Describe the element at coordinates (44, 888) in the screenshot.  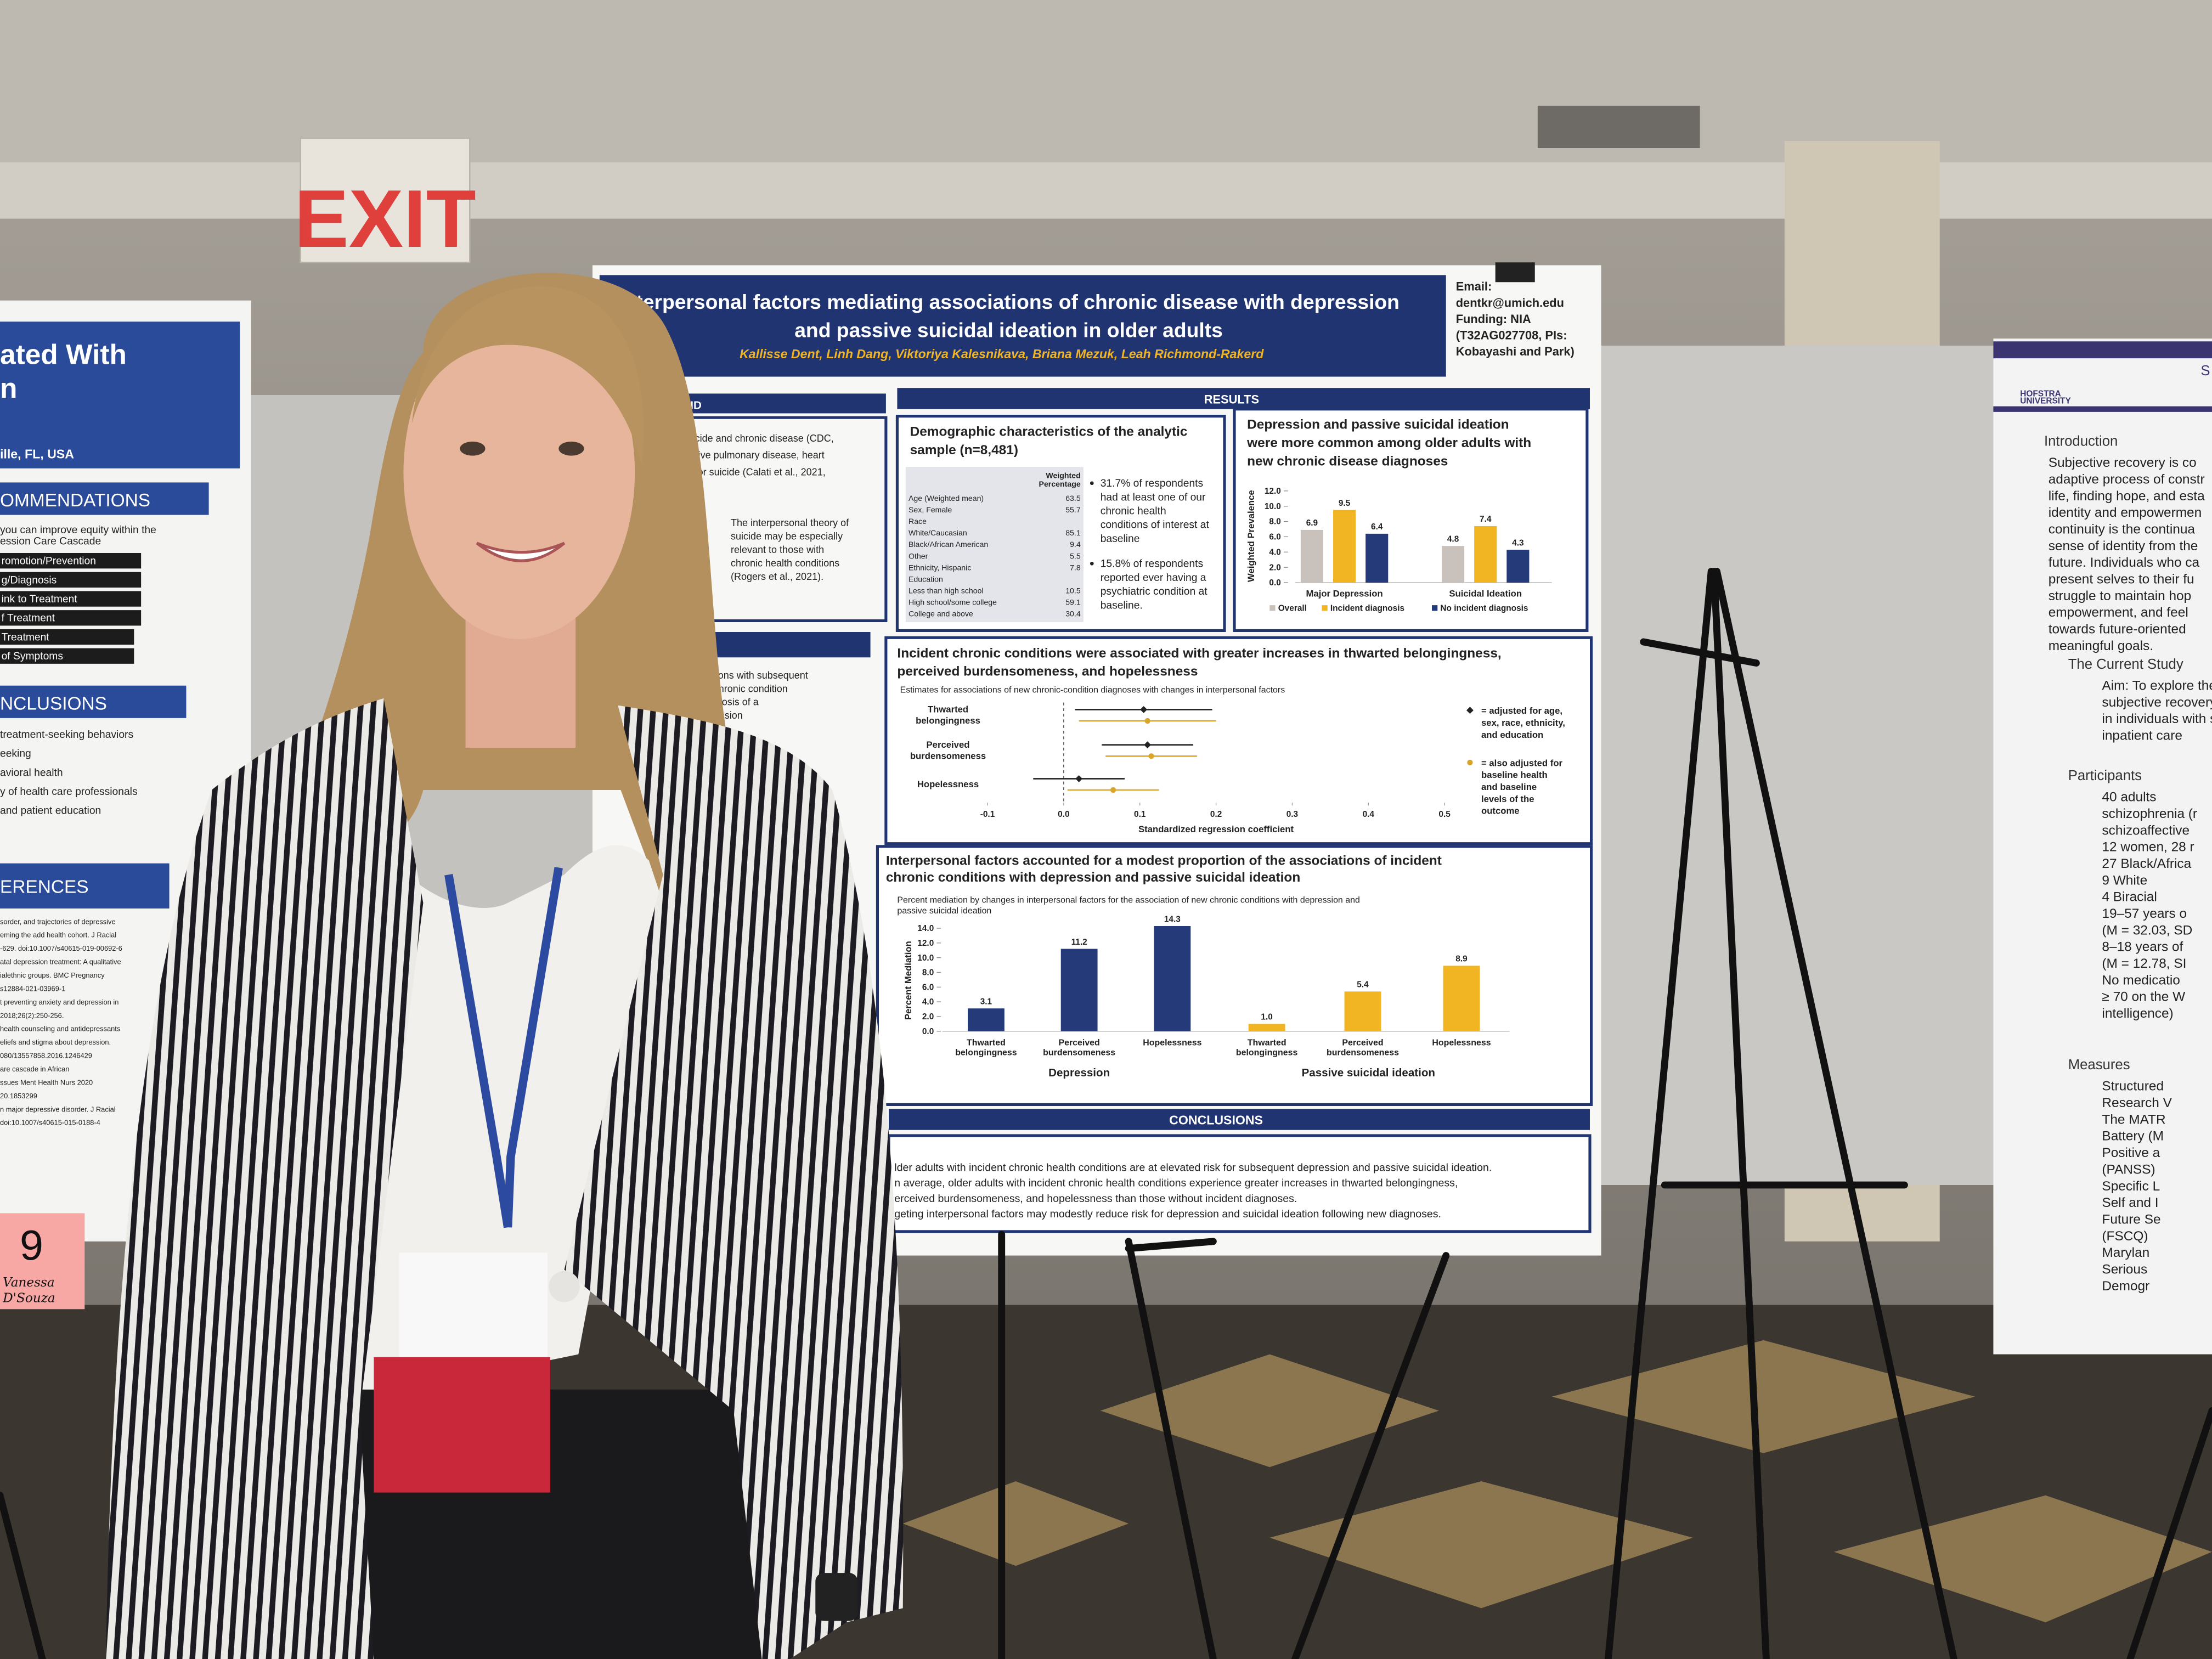
I see `section-heading: ERENCES` at that location.